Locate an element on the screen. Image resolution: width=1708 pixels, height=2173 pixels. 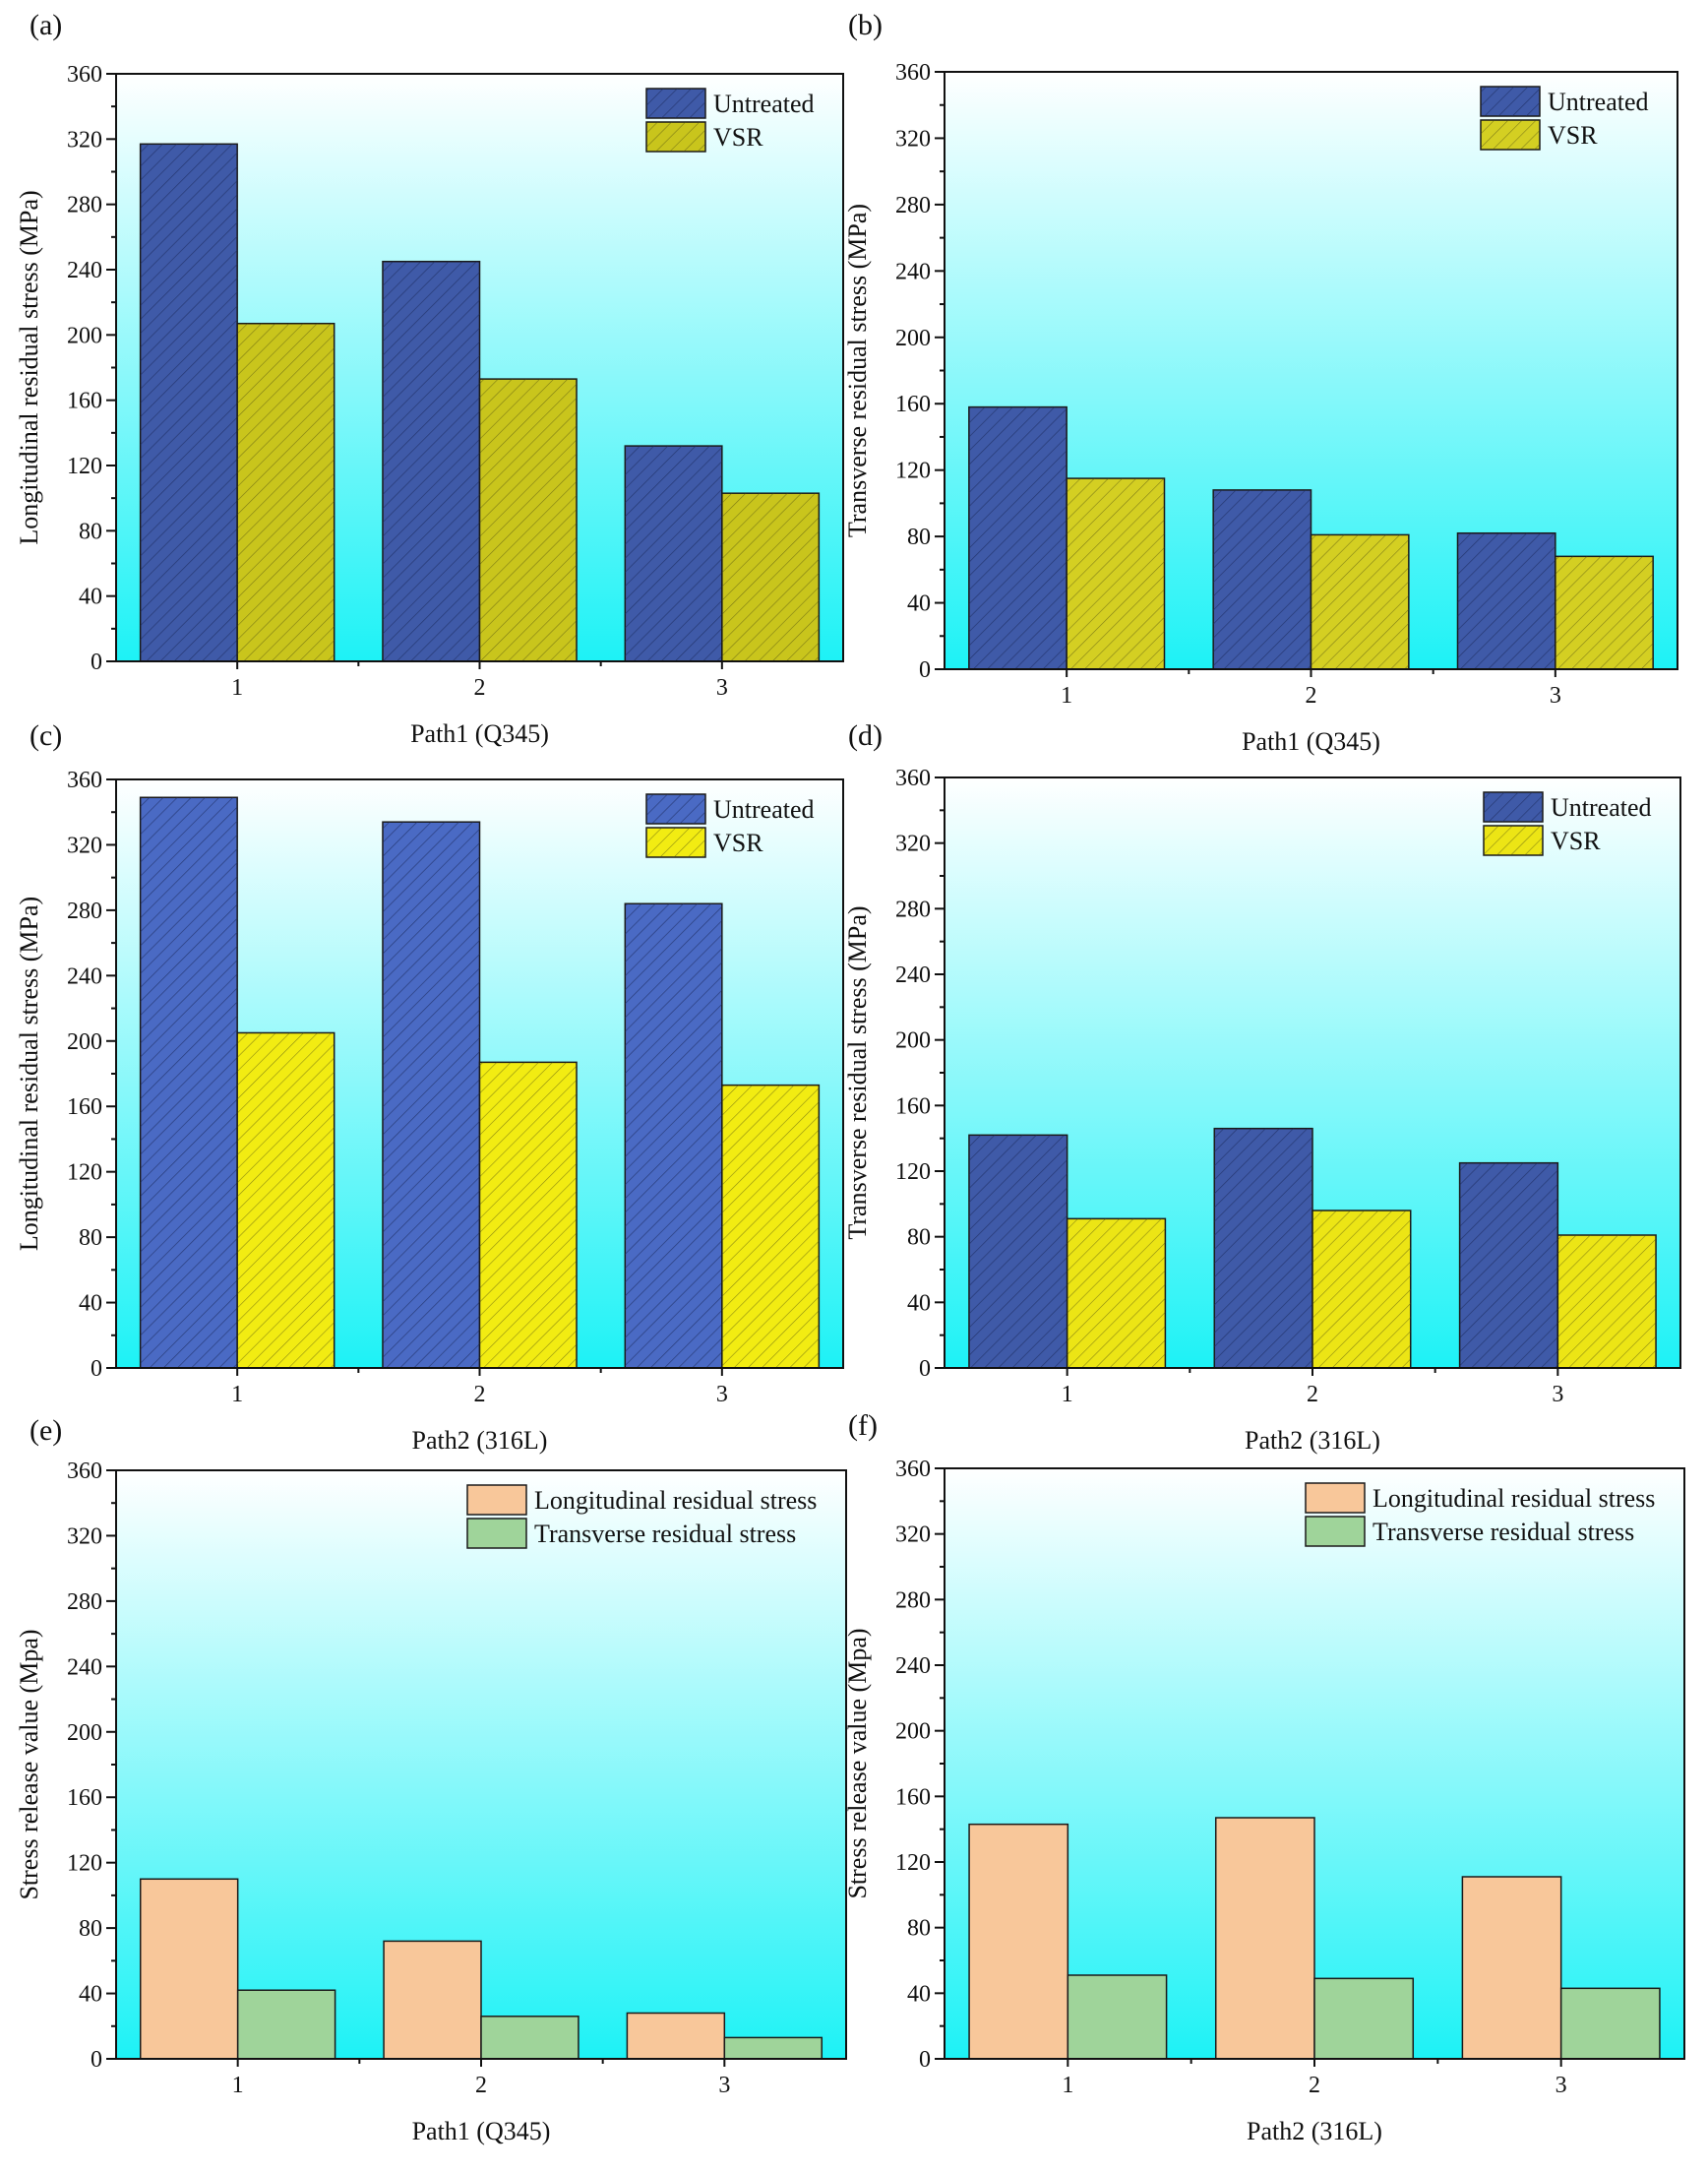
panel-label: (f) is located at coordinates (863, 1425).